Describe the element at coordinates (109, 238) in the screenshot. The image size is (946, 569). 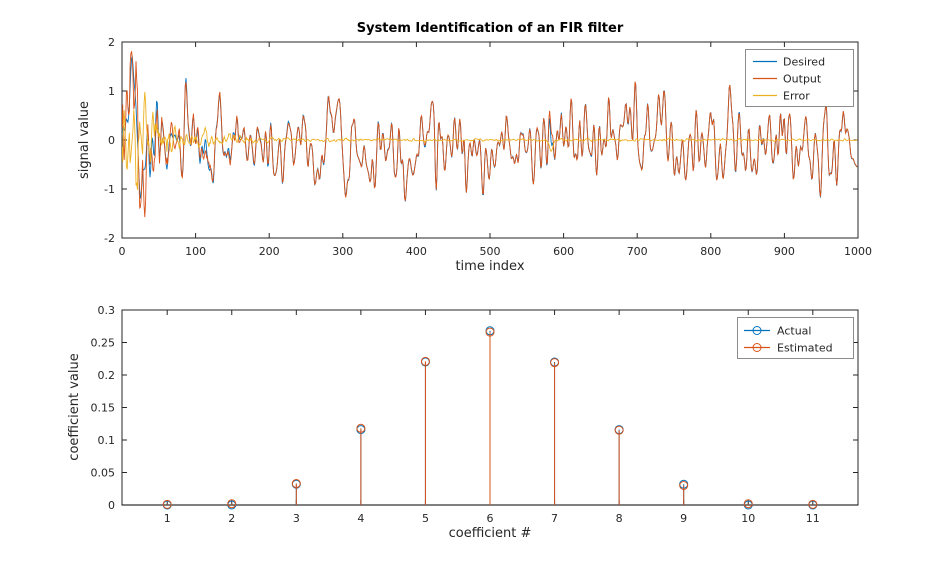
I see `y-tick-label: -2` at that location.